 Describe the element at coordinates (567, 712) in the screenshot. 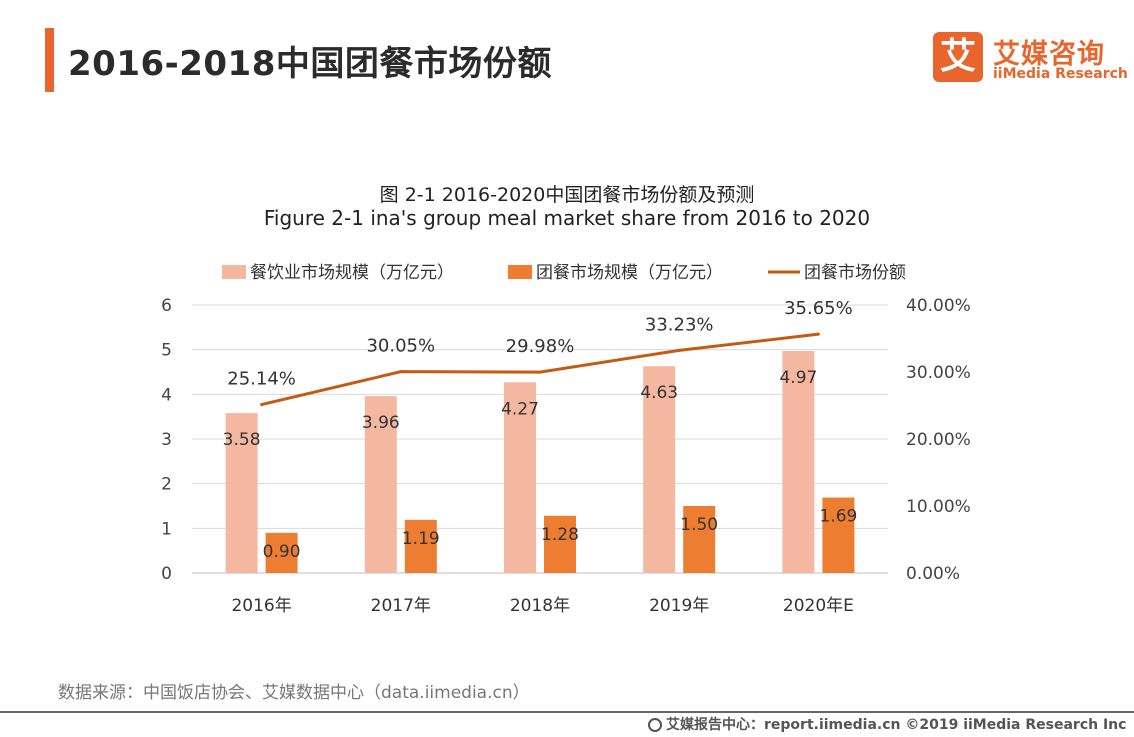

I see `footer-divider` at that location.